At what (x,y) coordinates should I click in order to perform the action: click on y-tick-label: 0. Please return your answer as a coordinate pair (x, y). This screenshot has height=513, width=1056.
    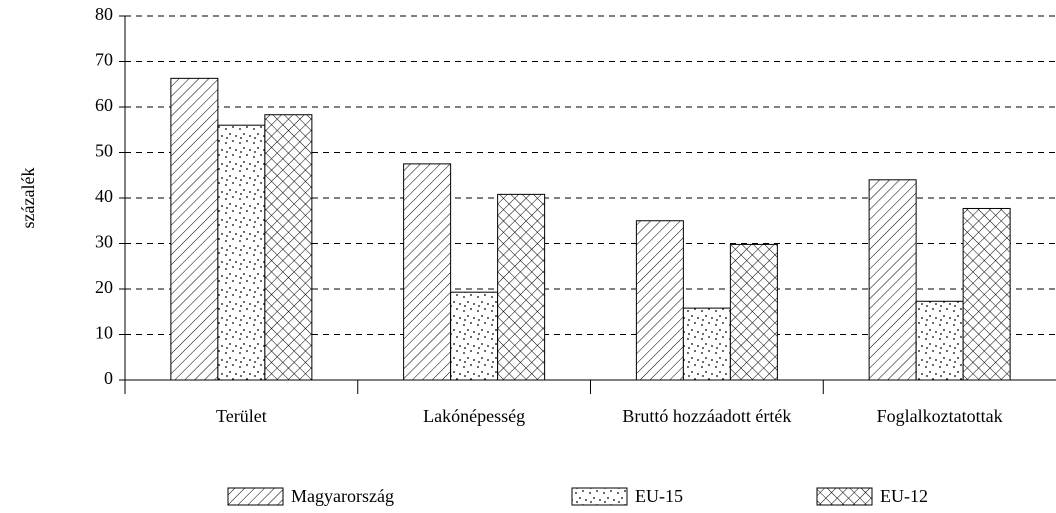
    Looking at the image, I should click on (108, 378).